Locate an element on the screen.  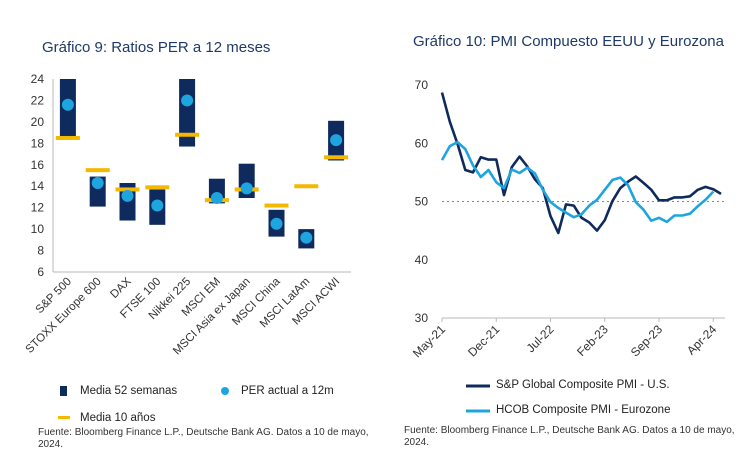
legend-label-media-10: Media 10 años is located at coordinates (118, 418).